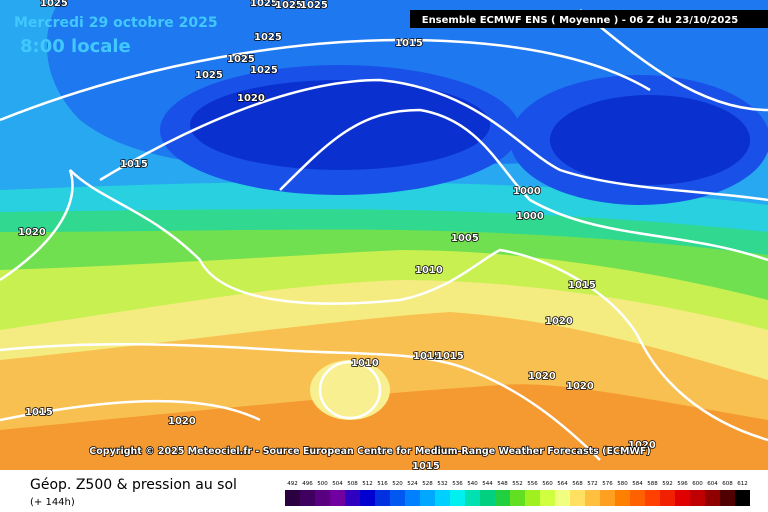  Describe the element at coordinates (502, 484) in the screenshot. I see `scale-label: 548` at that location.